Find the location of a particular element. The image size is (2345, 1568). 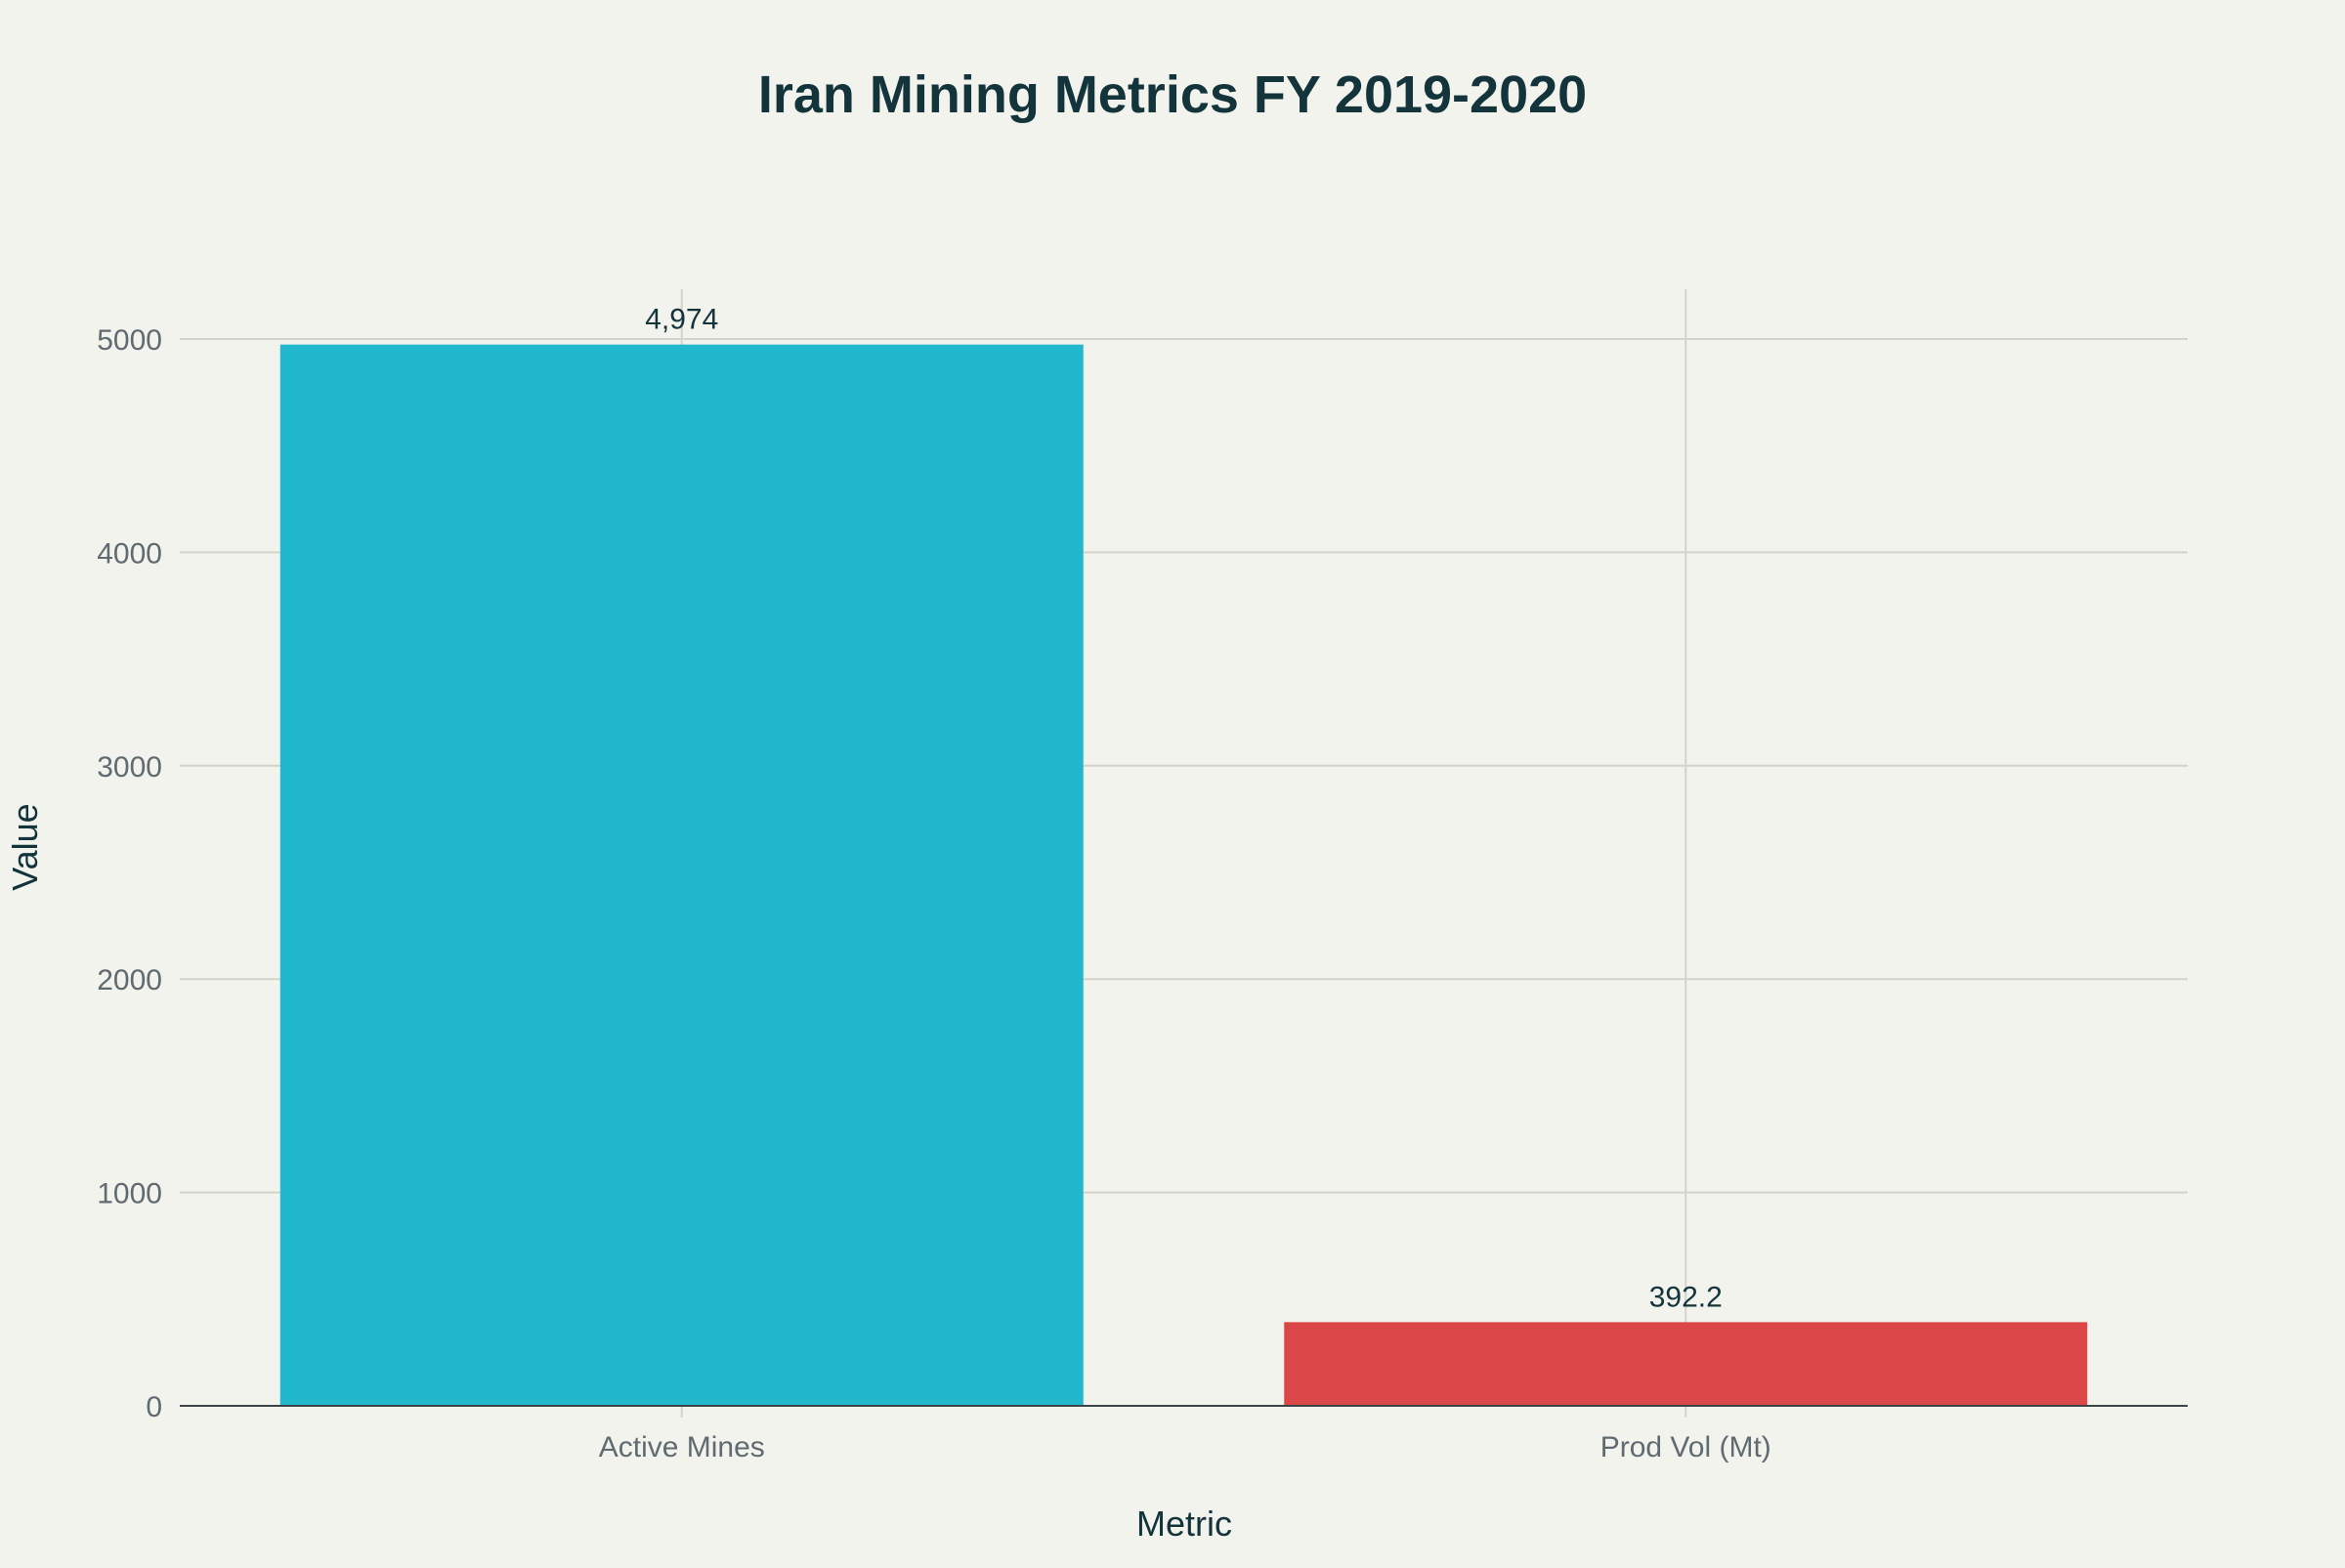

data-label: 4,974 is located at coordinates (681, 320).